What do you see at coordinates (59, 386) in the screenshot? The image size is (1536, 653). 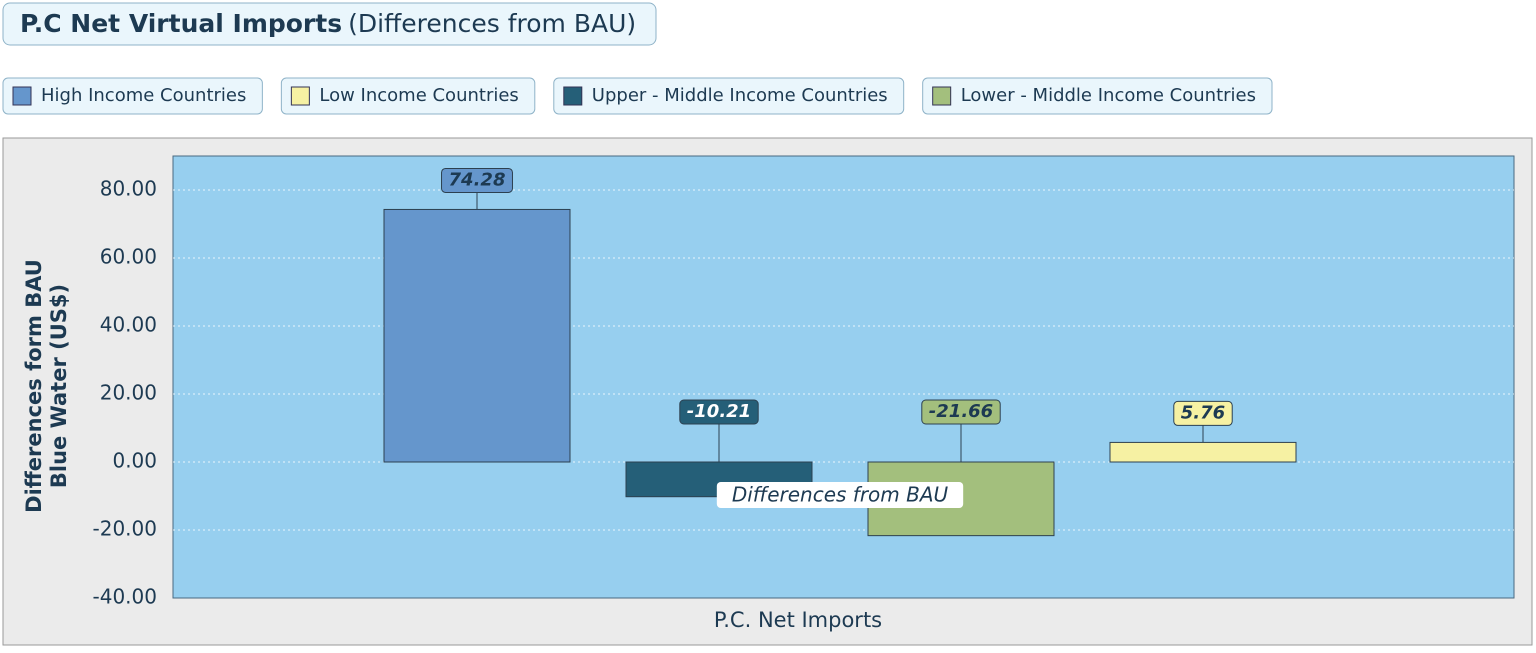 I see `y-axis-label: Blue Water (US$)` at bounding box center [59, 386].